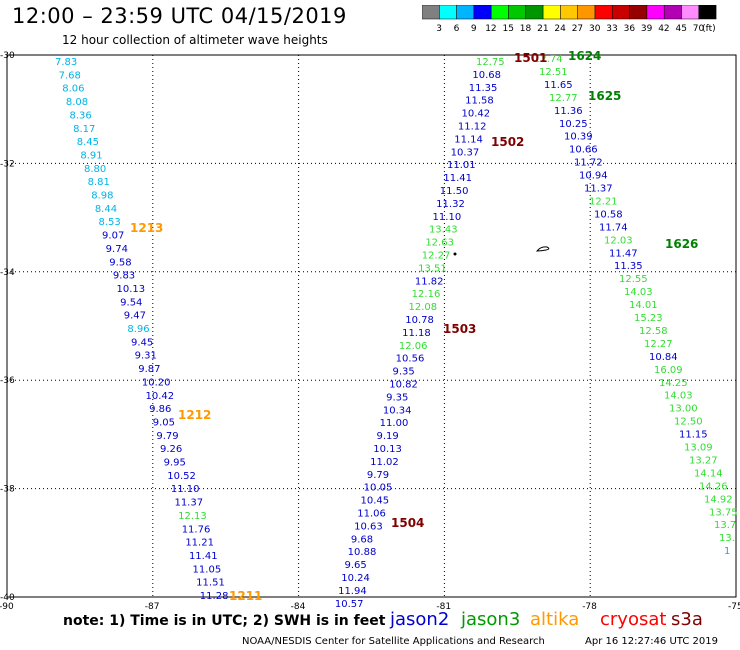 This screenshot has width=740, height=650. I want to click on wave-height-value: 10.82, so click(403, 385).